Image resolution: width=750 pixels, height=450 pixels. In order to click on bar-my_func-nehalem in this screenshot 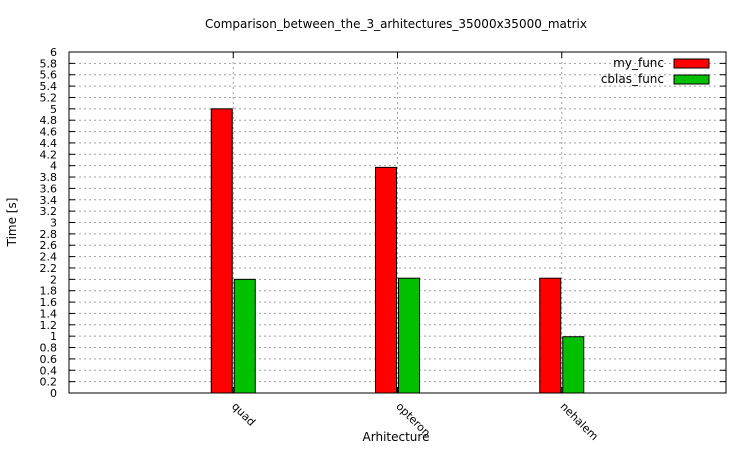, I will do `click(550, 335)`.